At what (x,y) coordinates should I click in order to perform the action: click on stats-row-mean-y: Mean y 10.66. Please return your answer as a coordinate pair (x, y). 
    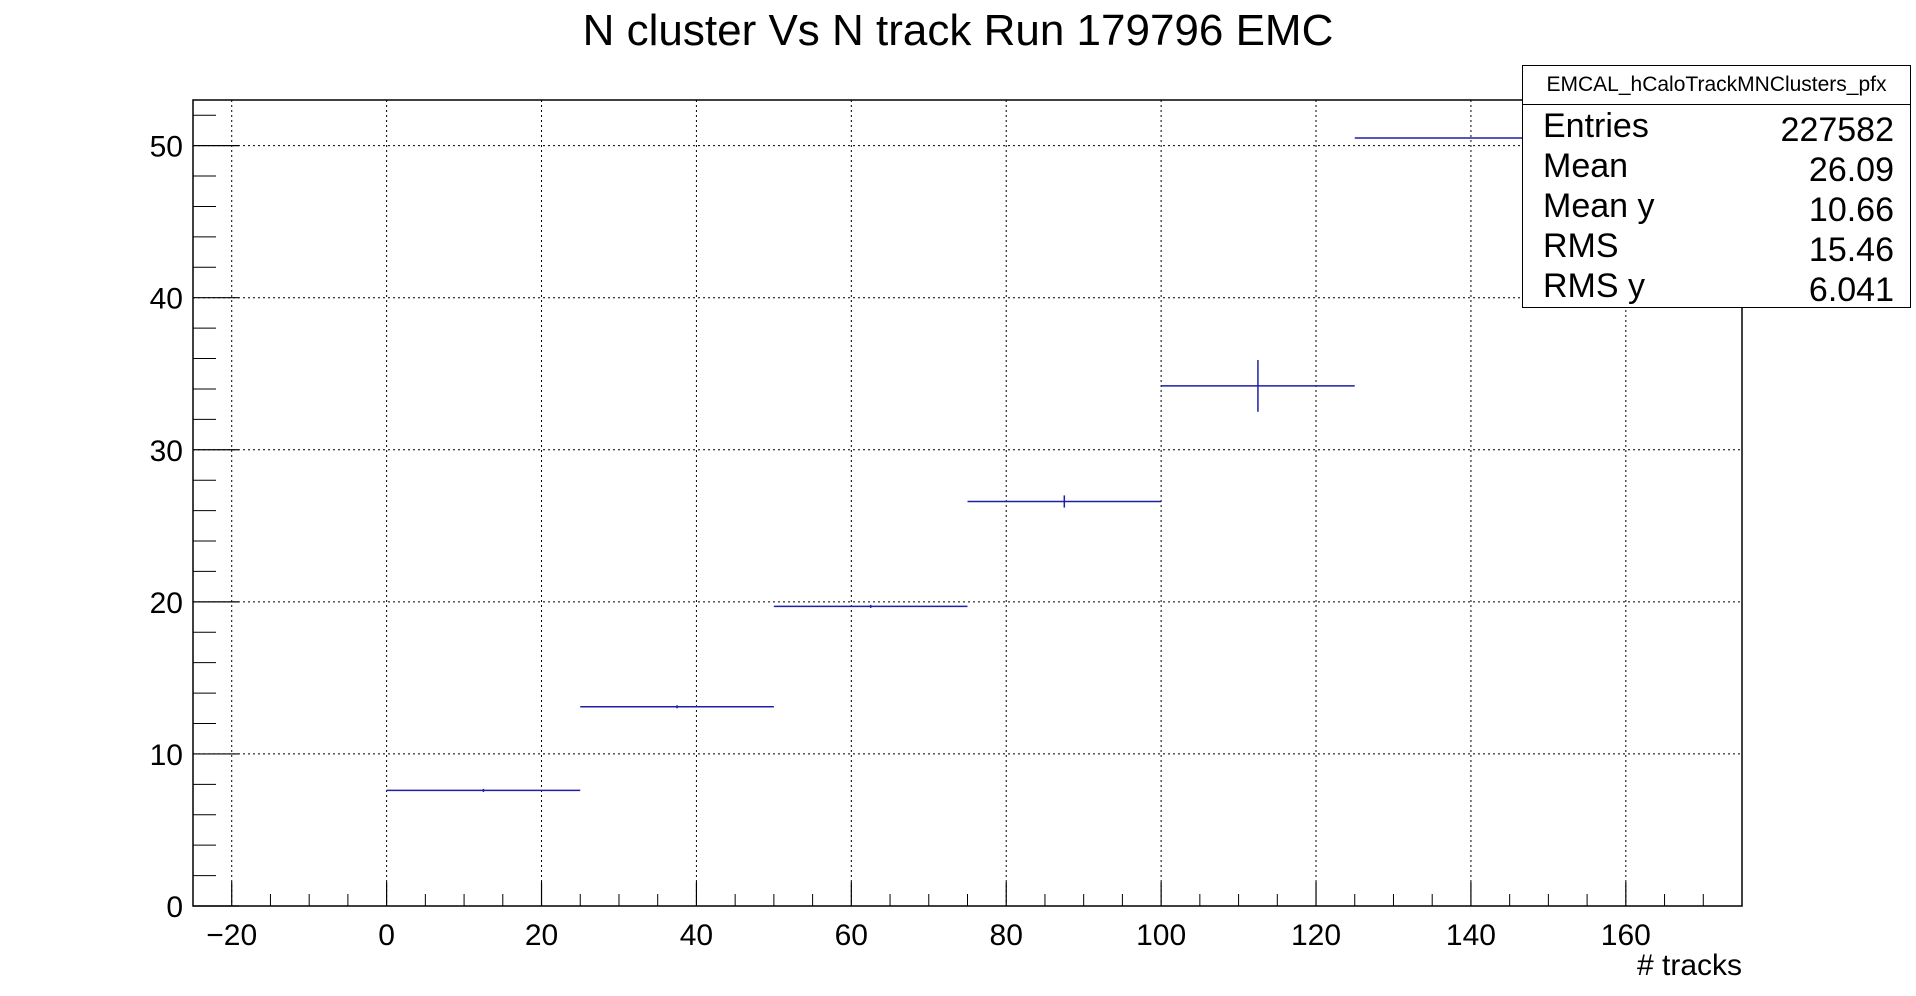
    Looking at the image, I should click on (1716, 207).